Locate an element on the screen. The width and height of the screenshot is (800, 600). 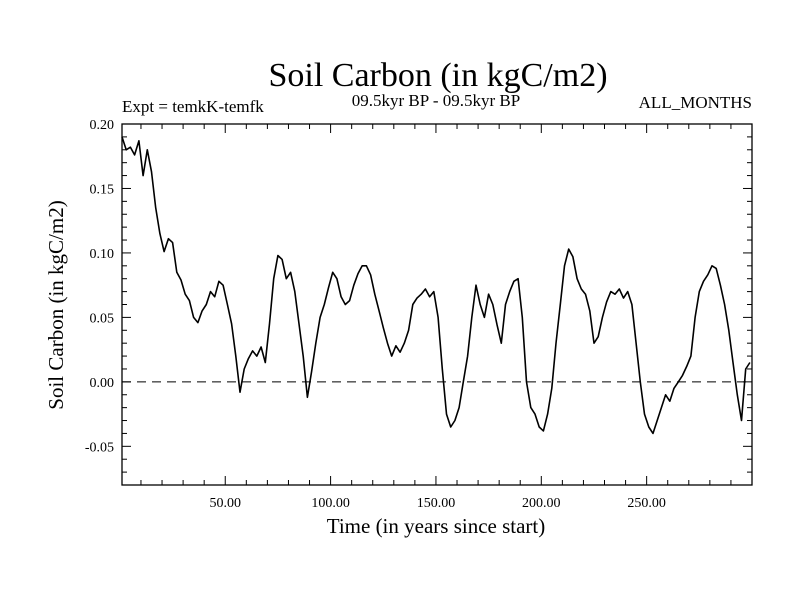
y-tick-label: -0.05 is located at coordinates (99, 447).